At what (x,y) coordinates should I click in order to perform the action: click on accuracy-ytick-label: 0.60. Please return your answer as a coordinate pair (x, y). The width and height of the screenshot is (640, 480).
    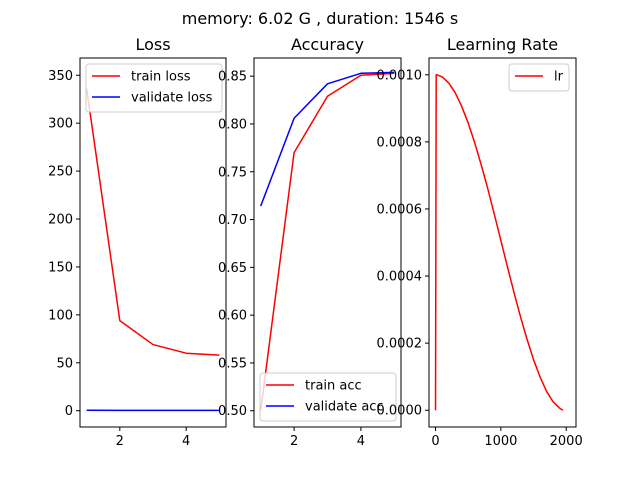
    Looking at the image, I should click on (232, 316).